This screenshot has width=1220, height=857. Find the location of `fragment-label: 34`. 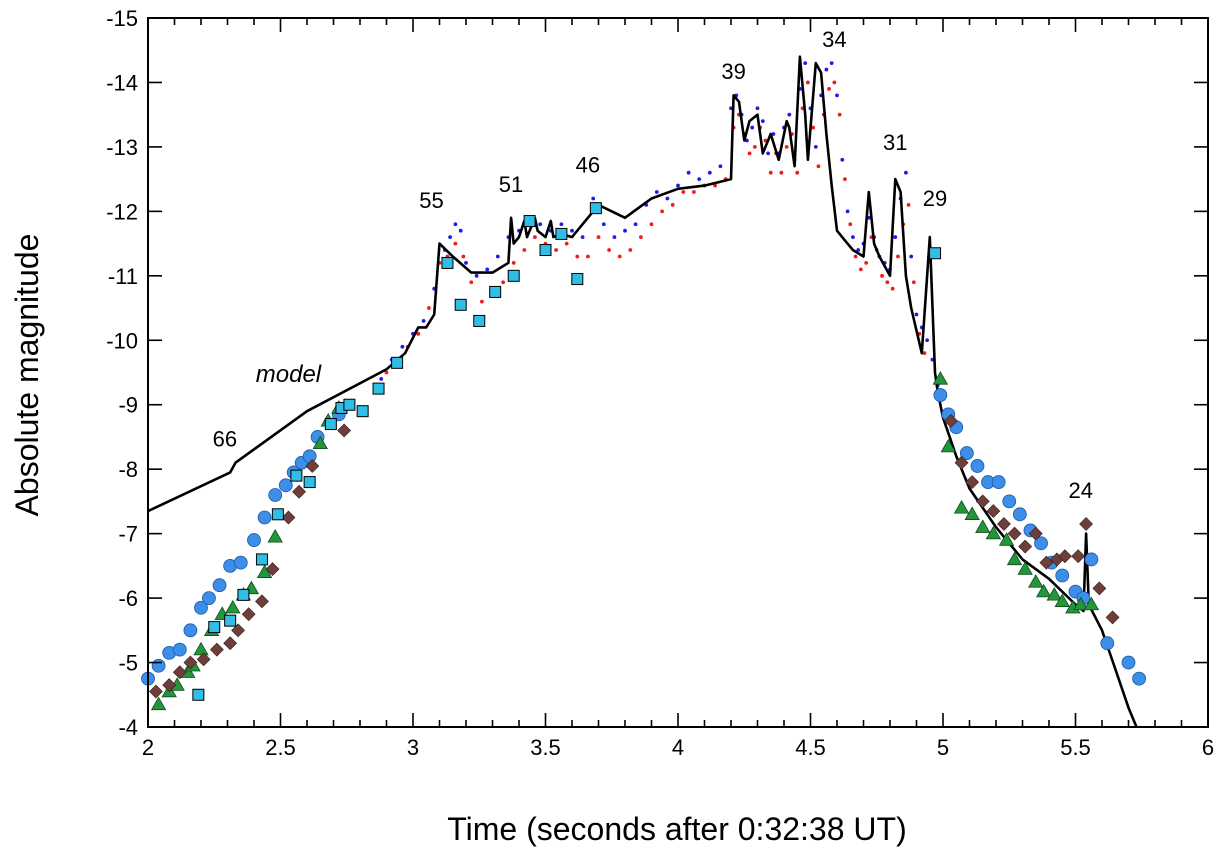

fragment-label: 34 is located at coordinates (834, 39).